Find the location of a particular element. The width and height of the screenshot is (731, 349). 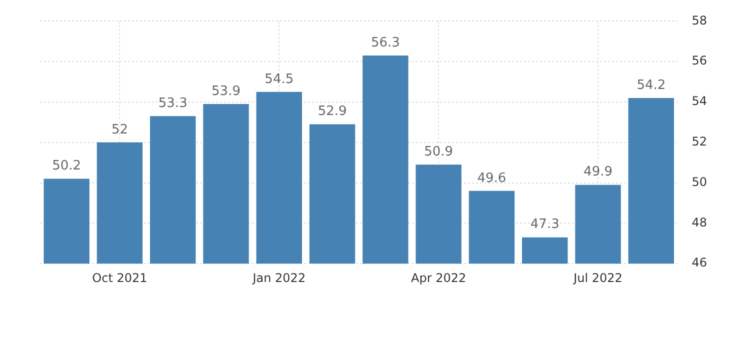

data-label: 53.9 is located at coordinates (226, 91).